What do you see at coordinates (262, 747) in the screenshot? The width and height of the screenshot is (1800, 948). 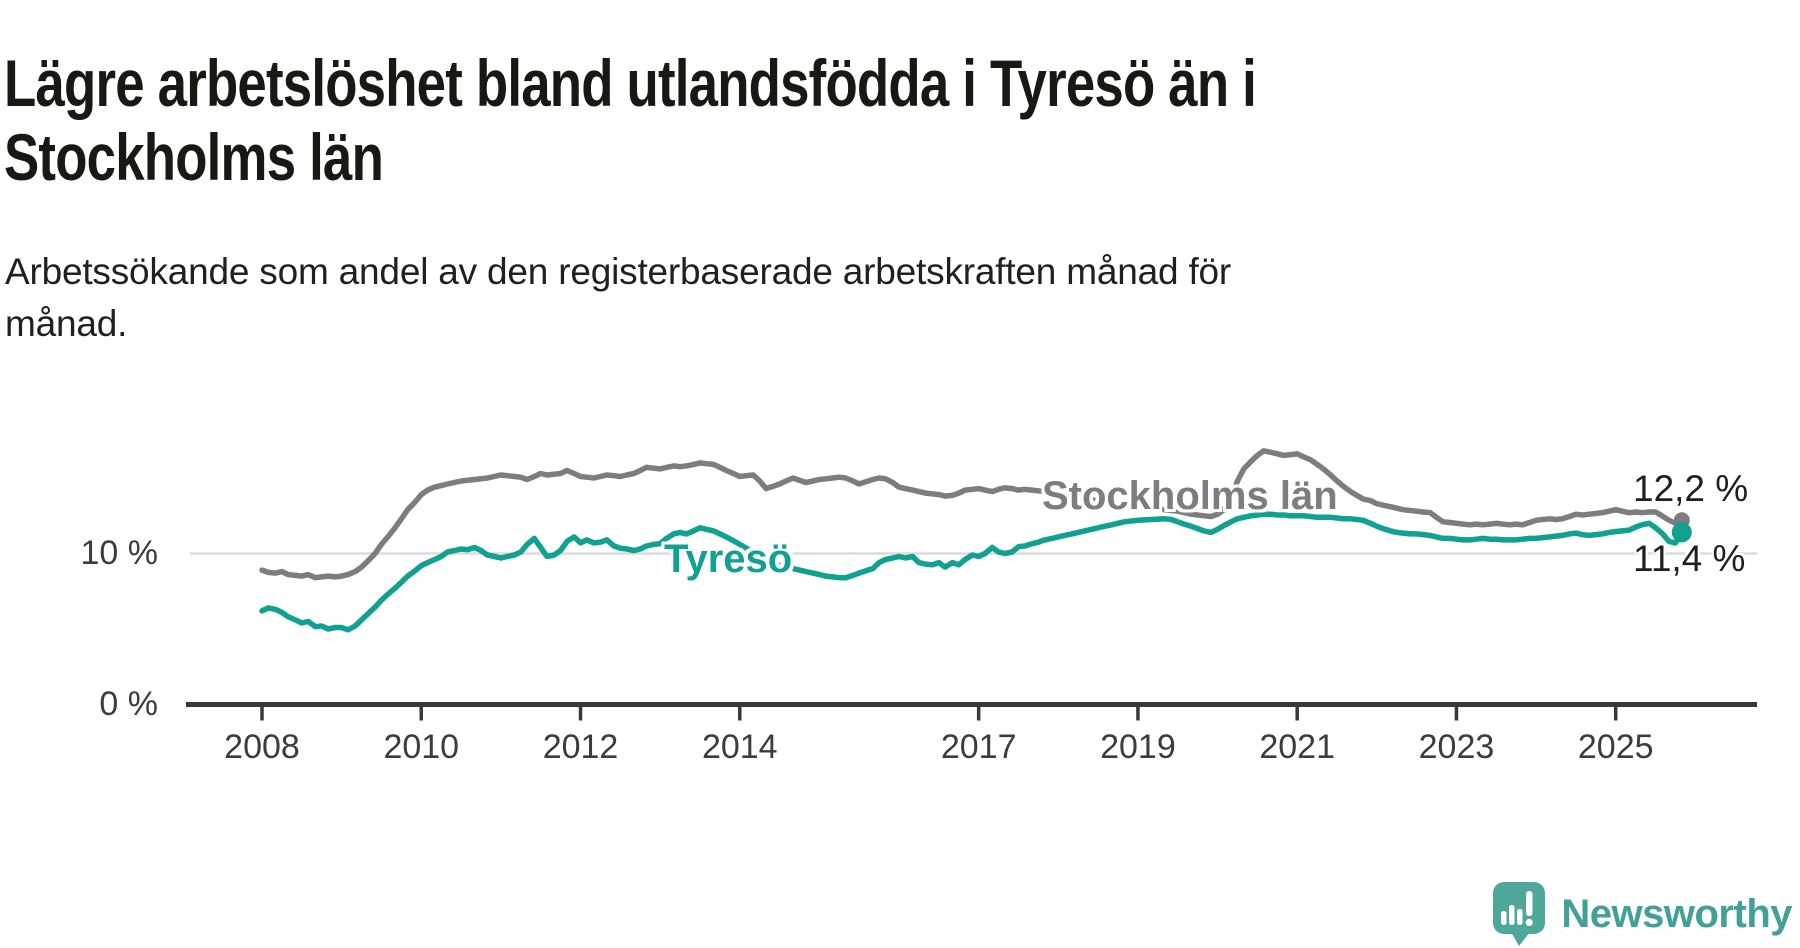 I see `x-axis-label-2008: 2008` at bounding box center [262, 747].